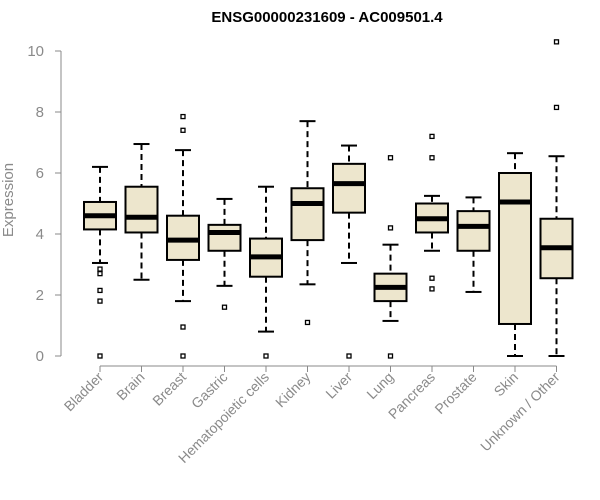 The height and width of the screenshot is (500, 600). Describe the element at coordinates (183, 236) in the screenshot. I see `box-breast` at that location.